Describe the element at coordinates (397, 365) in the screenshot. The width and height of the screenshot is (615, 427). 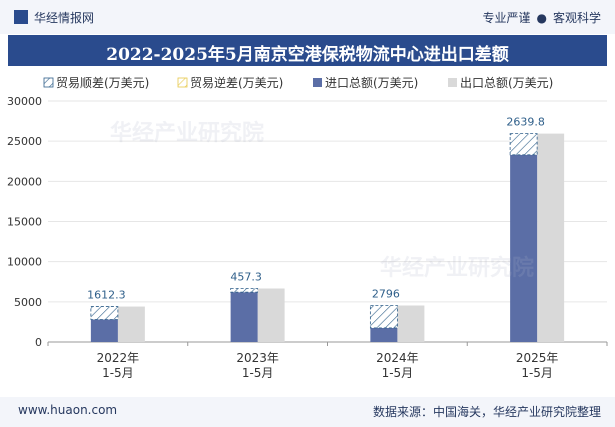
I see `x-tick-label: 2024年 1-5月` at that location.